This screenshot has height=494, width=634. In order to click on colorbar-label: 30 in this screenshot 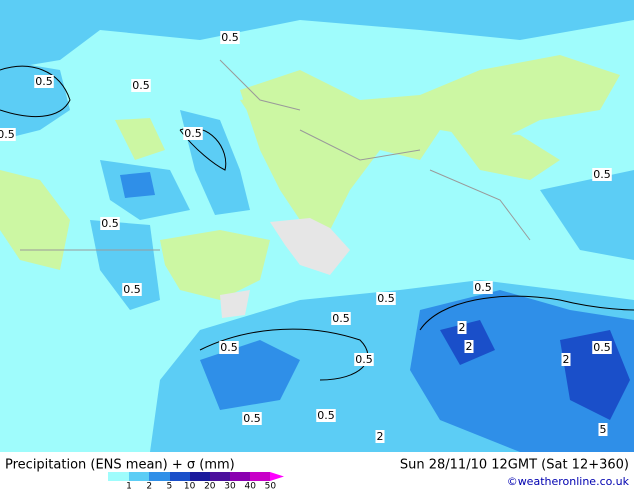, I will do `click(230, 486)`.